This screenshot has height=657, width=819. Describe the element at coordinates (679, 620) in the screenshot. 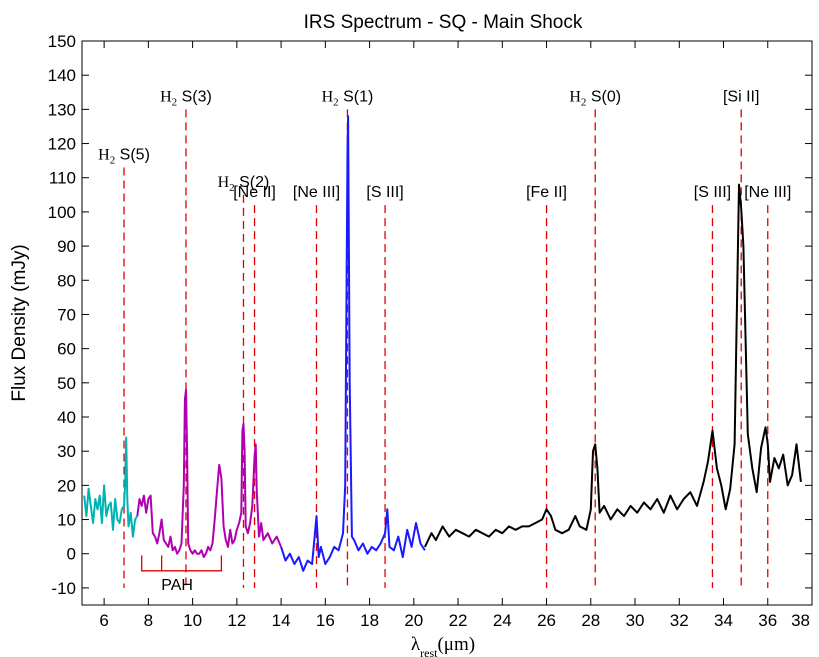

I see `x-tick-label: 32` at that location.